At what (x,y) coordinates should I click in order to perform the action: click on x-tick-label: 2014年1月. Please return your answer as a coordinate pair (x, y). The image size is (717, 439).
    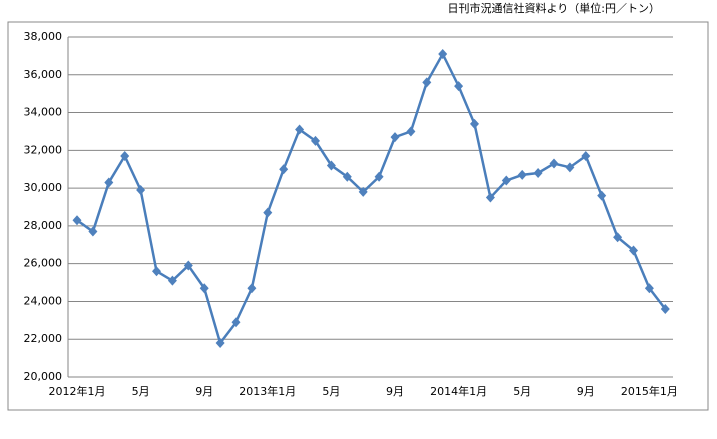
    Looking at the image, I should click on (458, 391).